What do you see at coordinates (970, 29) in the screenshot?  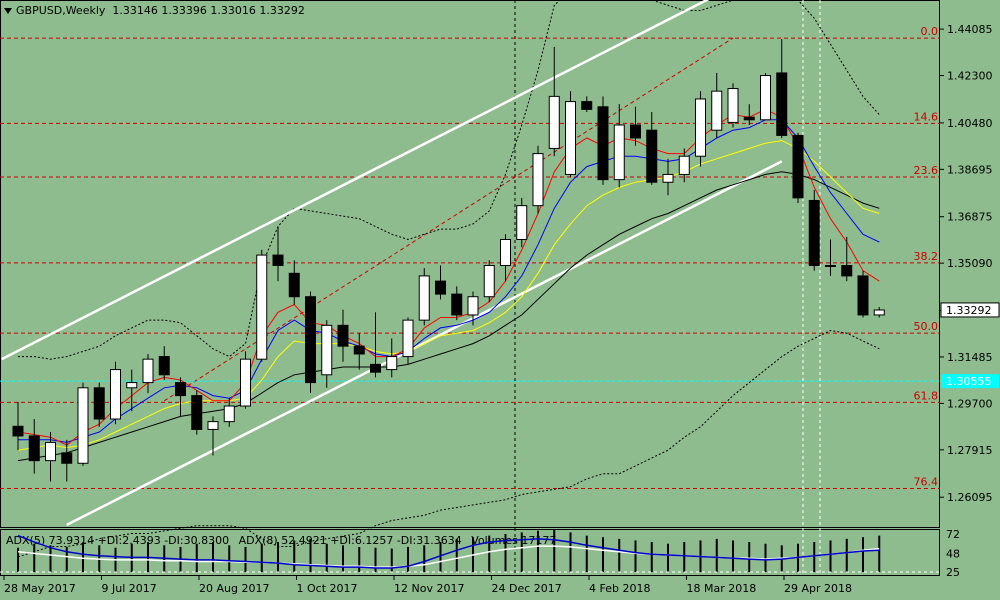 I see `y-axis-tick-label: 1.44085` at bounding box center [970, 29].